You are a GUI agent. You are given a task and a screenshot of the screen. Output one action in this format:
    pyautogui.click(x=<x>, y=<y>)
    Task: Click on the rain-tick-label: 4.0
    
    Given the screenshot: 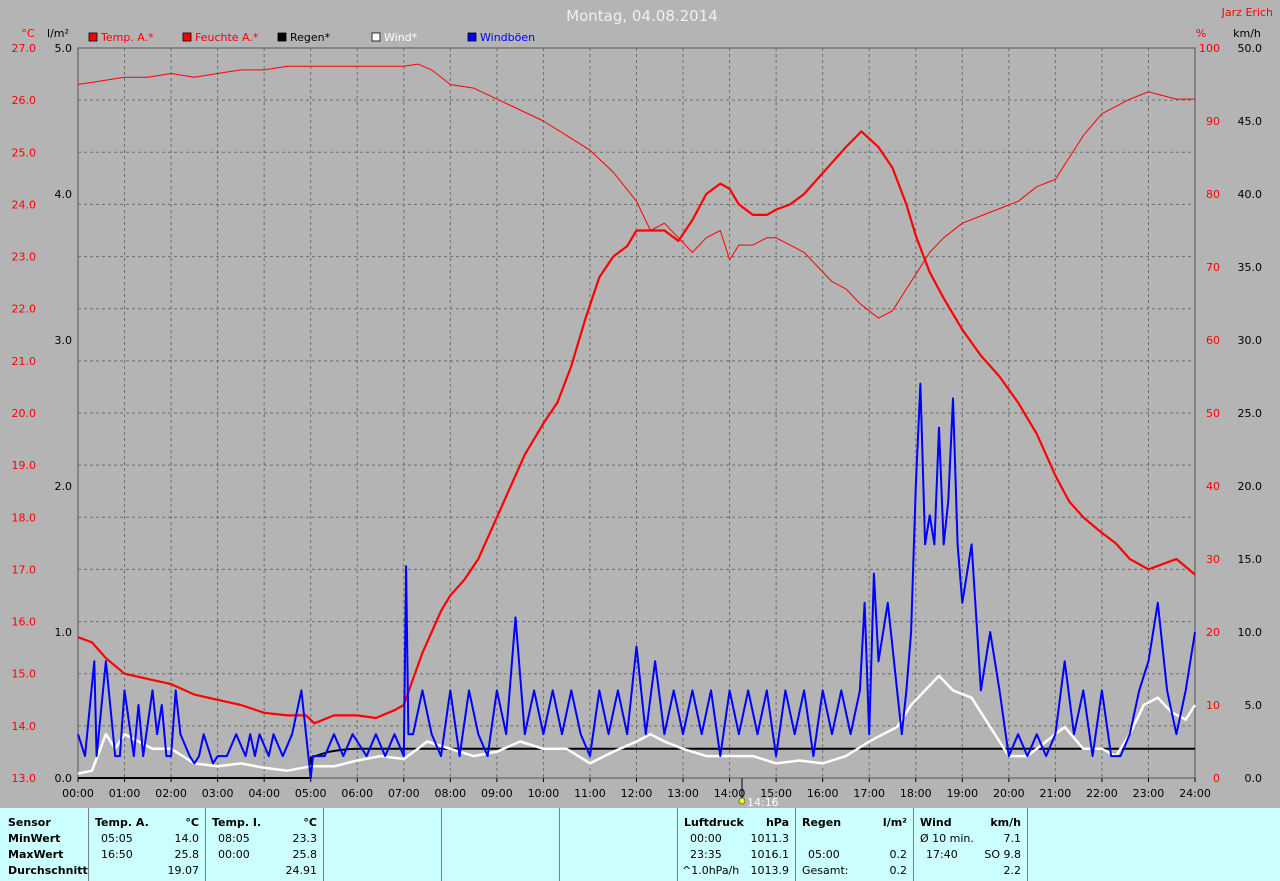 What is the action you would take?
    pyautogui.click(x=64, y=194)
    